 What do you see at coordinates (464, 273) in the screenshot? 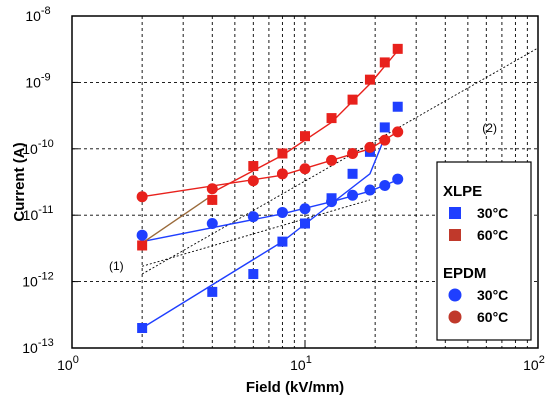
I see `legend-group-title: EPDM` at bounding box center [464, 273].